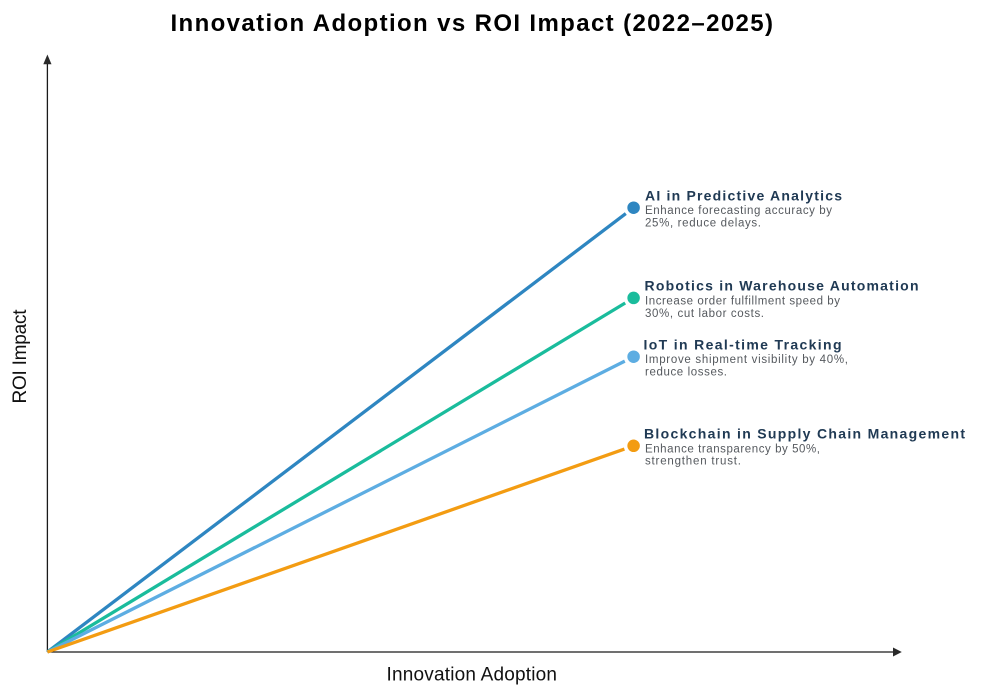  I want to click on svg-text:Enhance forecasting accuracy b: Enhance forecasting accuracy by, so click(738, 211).